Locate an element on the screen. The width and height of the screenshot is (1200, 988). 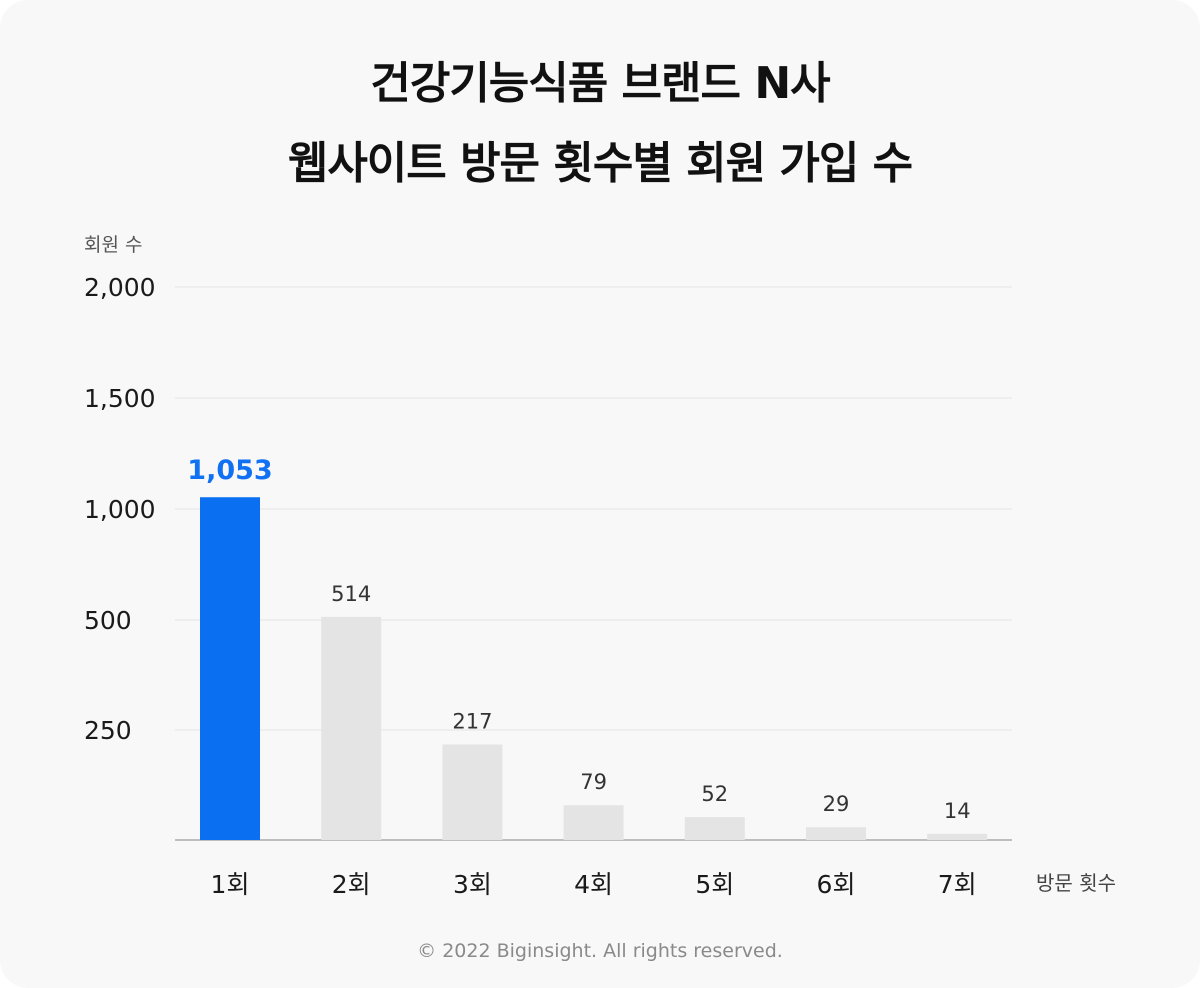
chart-title-line1: 건강기능식품 브랜드 N사 is located at coordinates (600, 83).